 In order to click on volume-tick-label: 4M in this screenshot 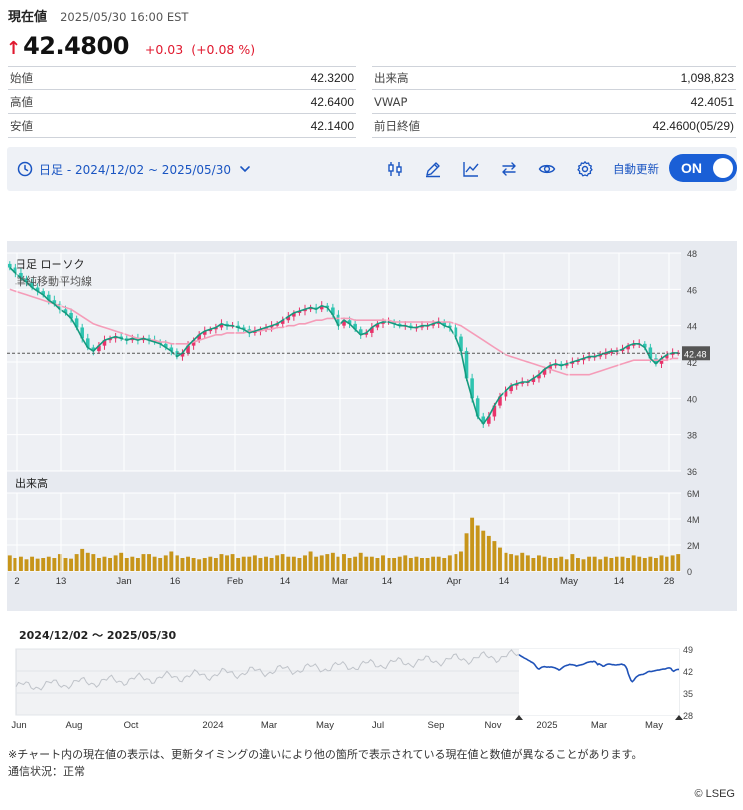, I will do `click(693, 520)`.